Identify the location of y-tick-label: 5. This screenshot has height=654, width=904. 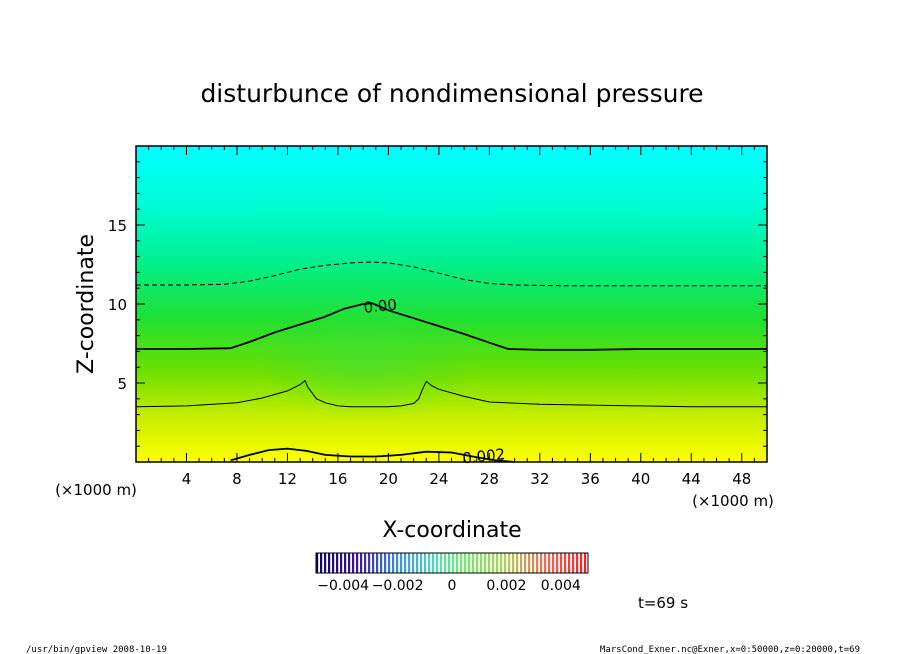
(122, 384).